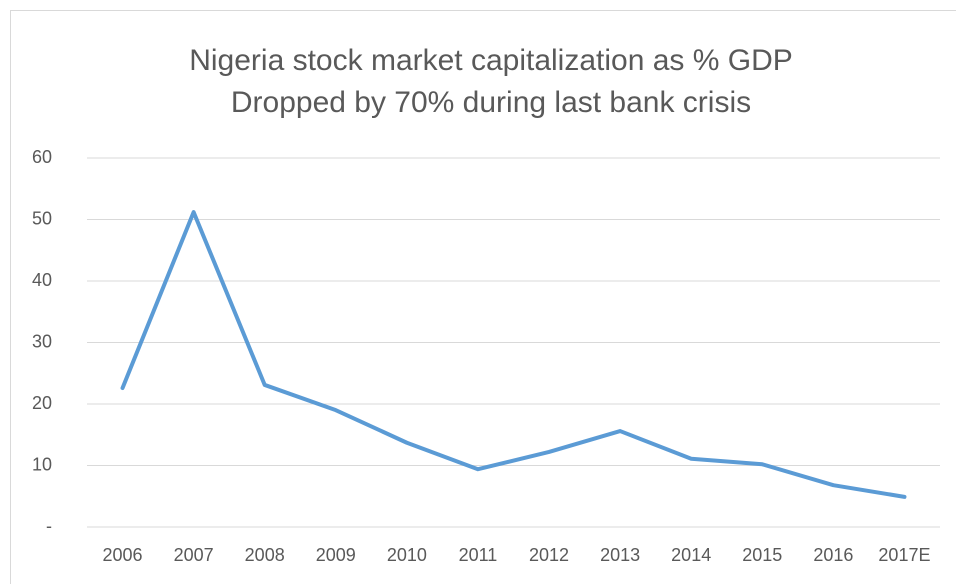  Describe the element at coordinates (265, 555) in the screenshot. I see `x-tick-label: 2008` at that location.